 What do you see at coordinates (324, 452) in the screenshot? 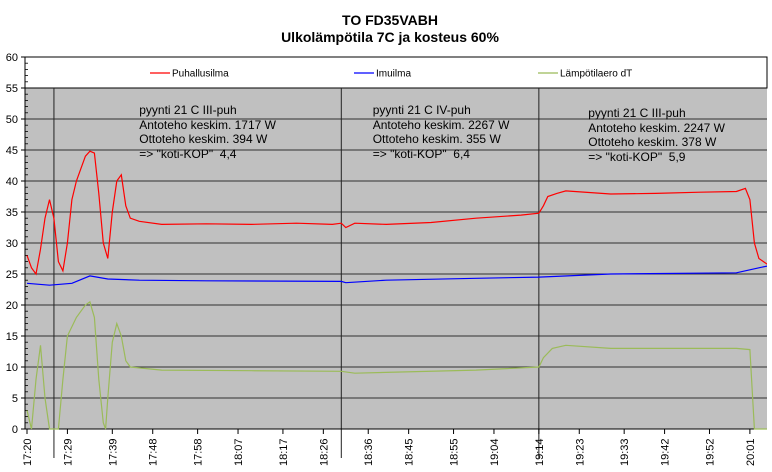
I see `x-tick-label: 18:26` at bounding box center [324, 452].